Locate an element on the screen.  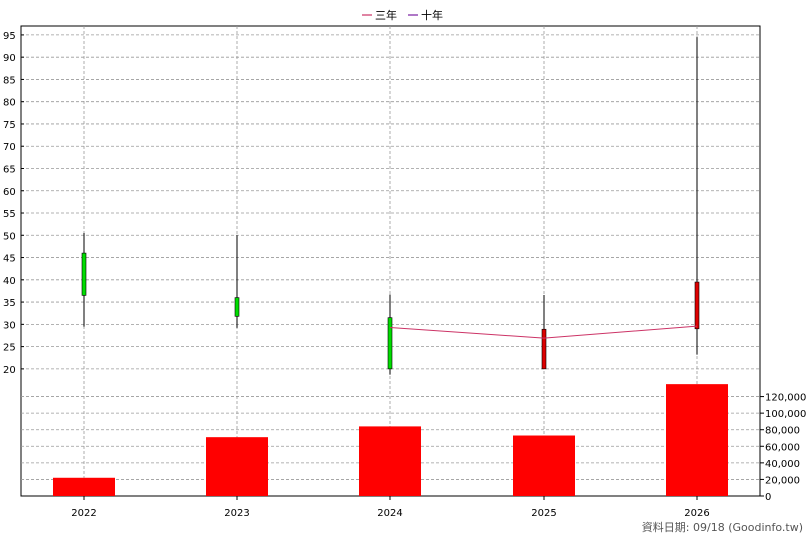
price-tick-label: 85 is located at coordinates (9, 80).